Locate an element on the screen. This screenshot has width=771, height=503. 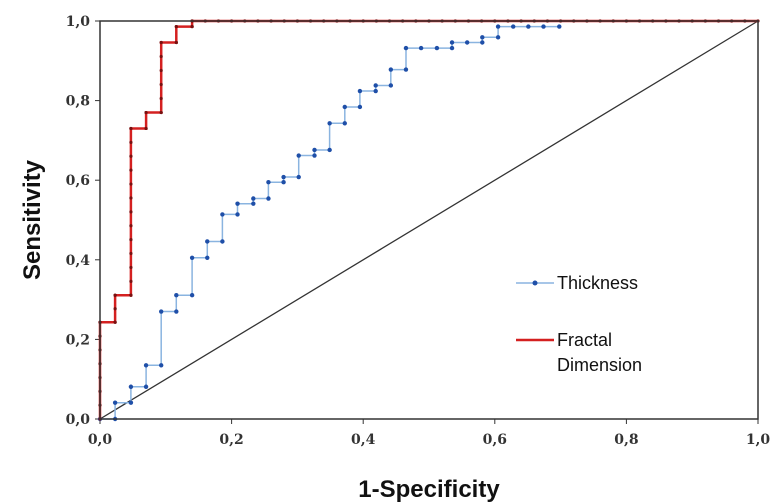
legend-marker-thickness is located at coordinates (535, 283).